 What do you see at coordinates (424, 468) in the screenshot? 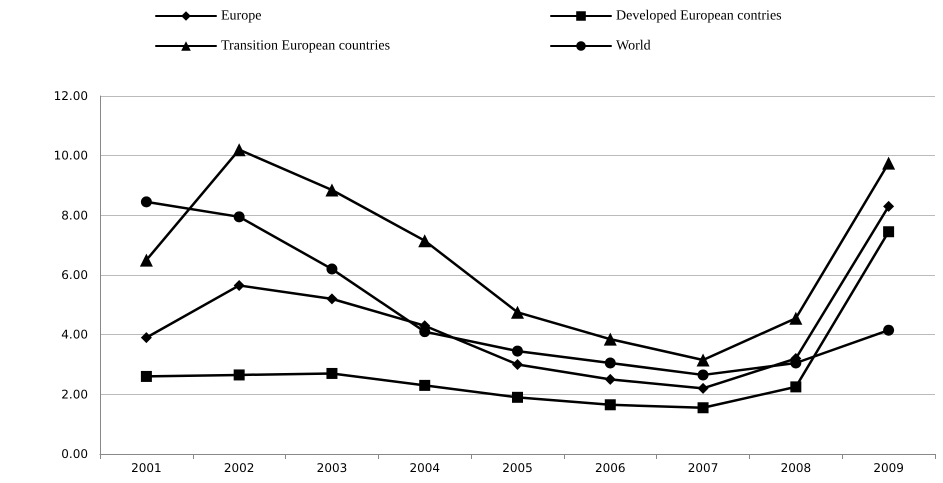
I see `x-tick-label: 2004` at bounding box center [424, 468].